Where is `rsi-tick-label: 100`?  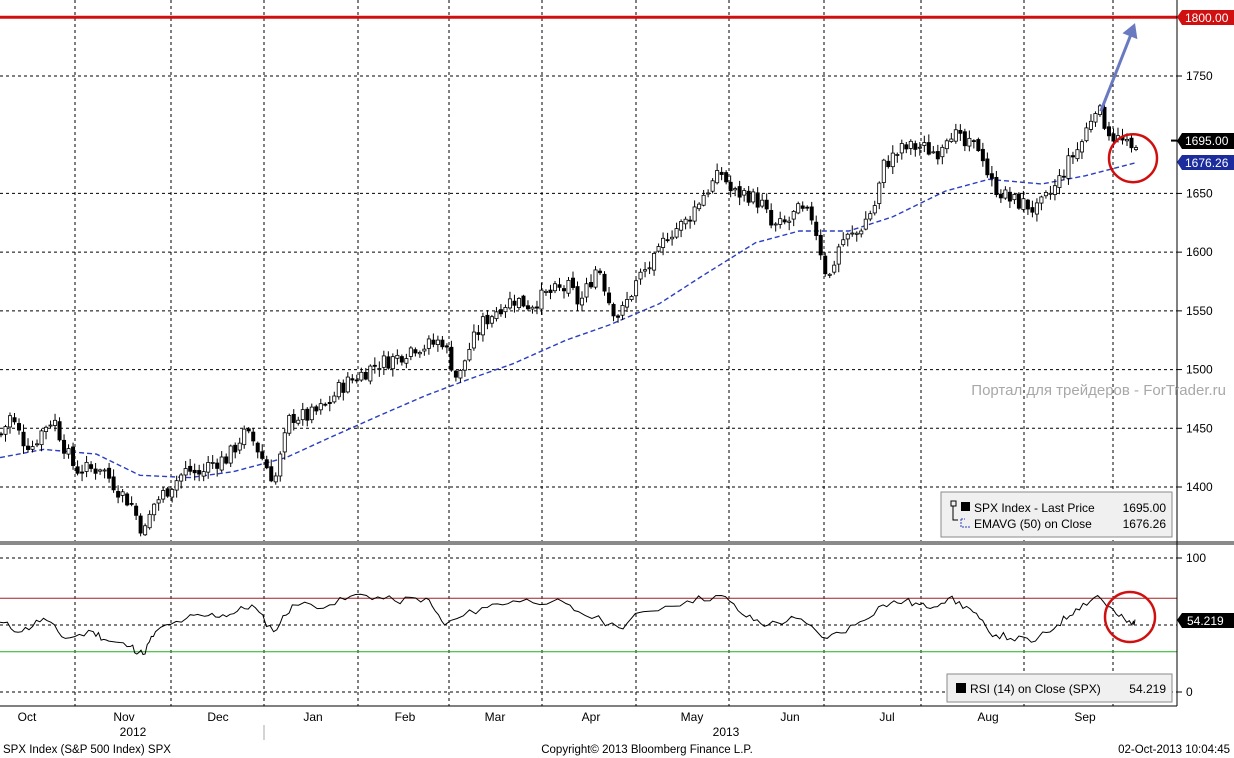
rsi-tick-label: 100 is located at coordinates (1196, 558).